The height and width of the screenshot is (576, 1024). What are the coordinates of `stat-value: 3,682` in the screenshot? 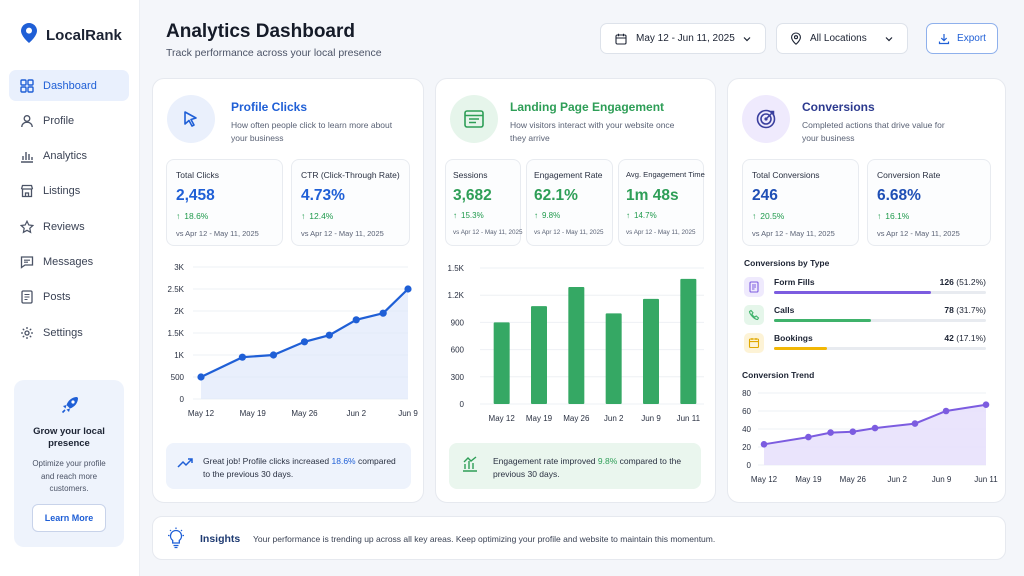 It's located at (472, 195).